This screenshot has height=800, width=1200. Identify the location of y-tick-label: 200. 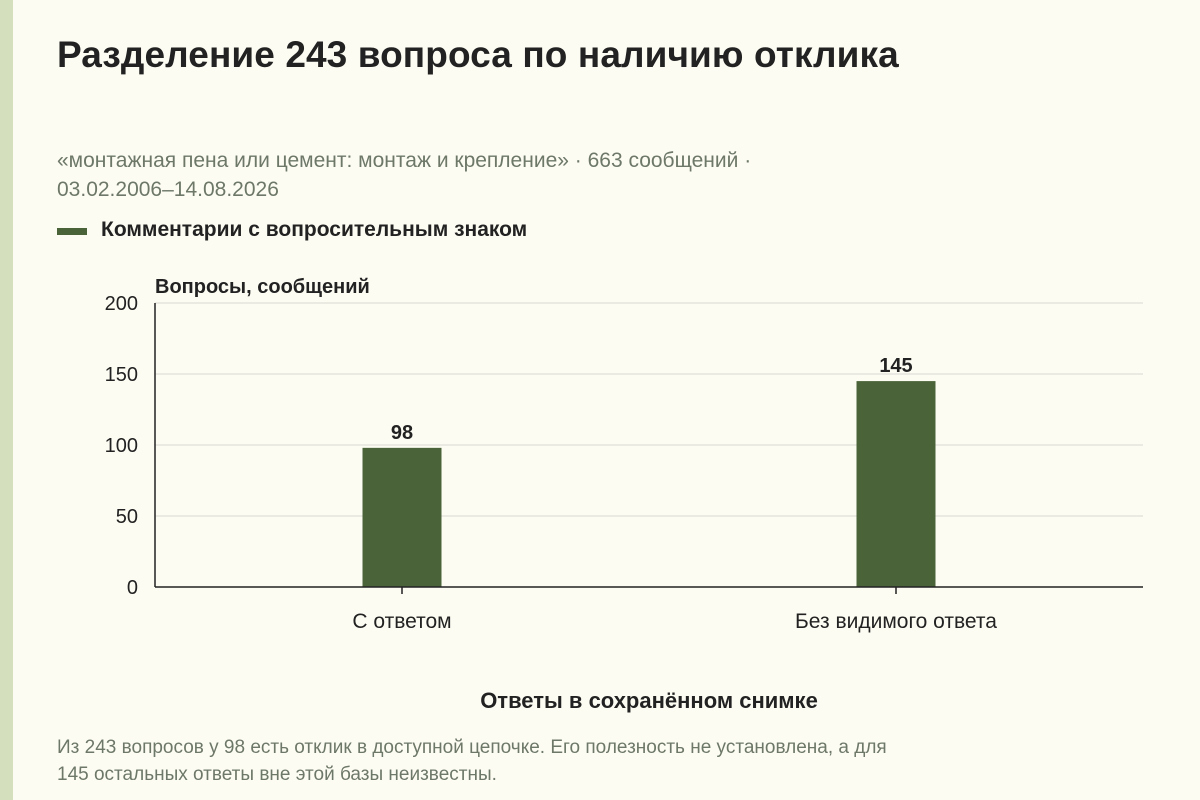
(121, 304).